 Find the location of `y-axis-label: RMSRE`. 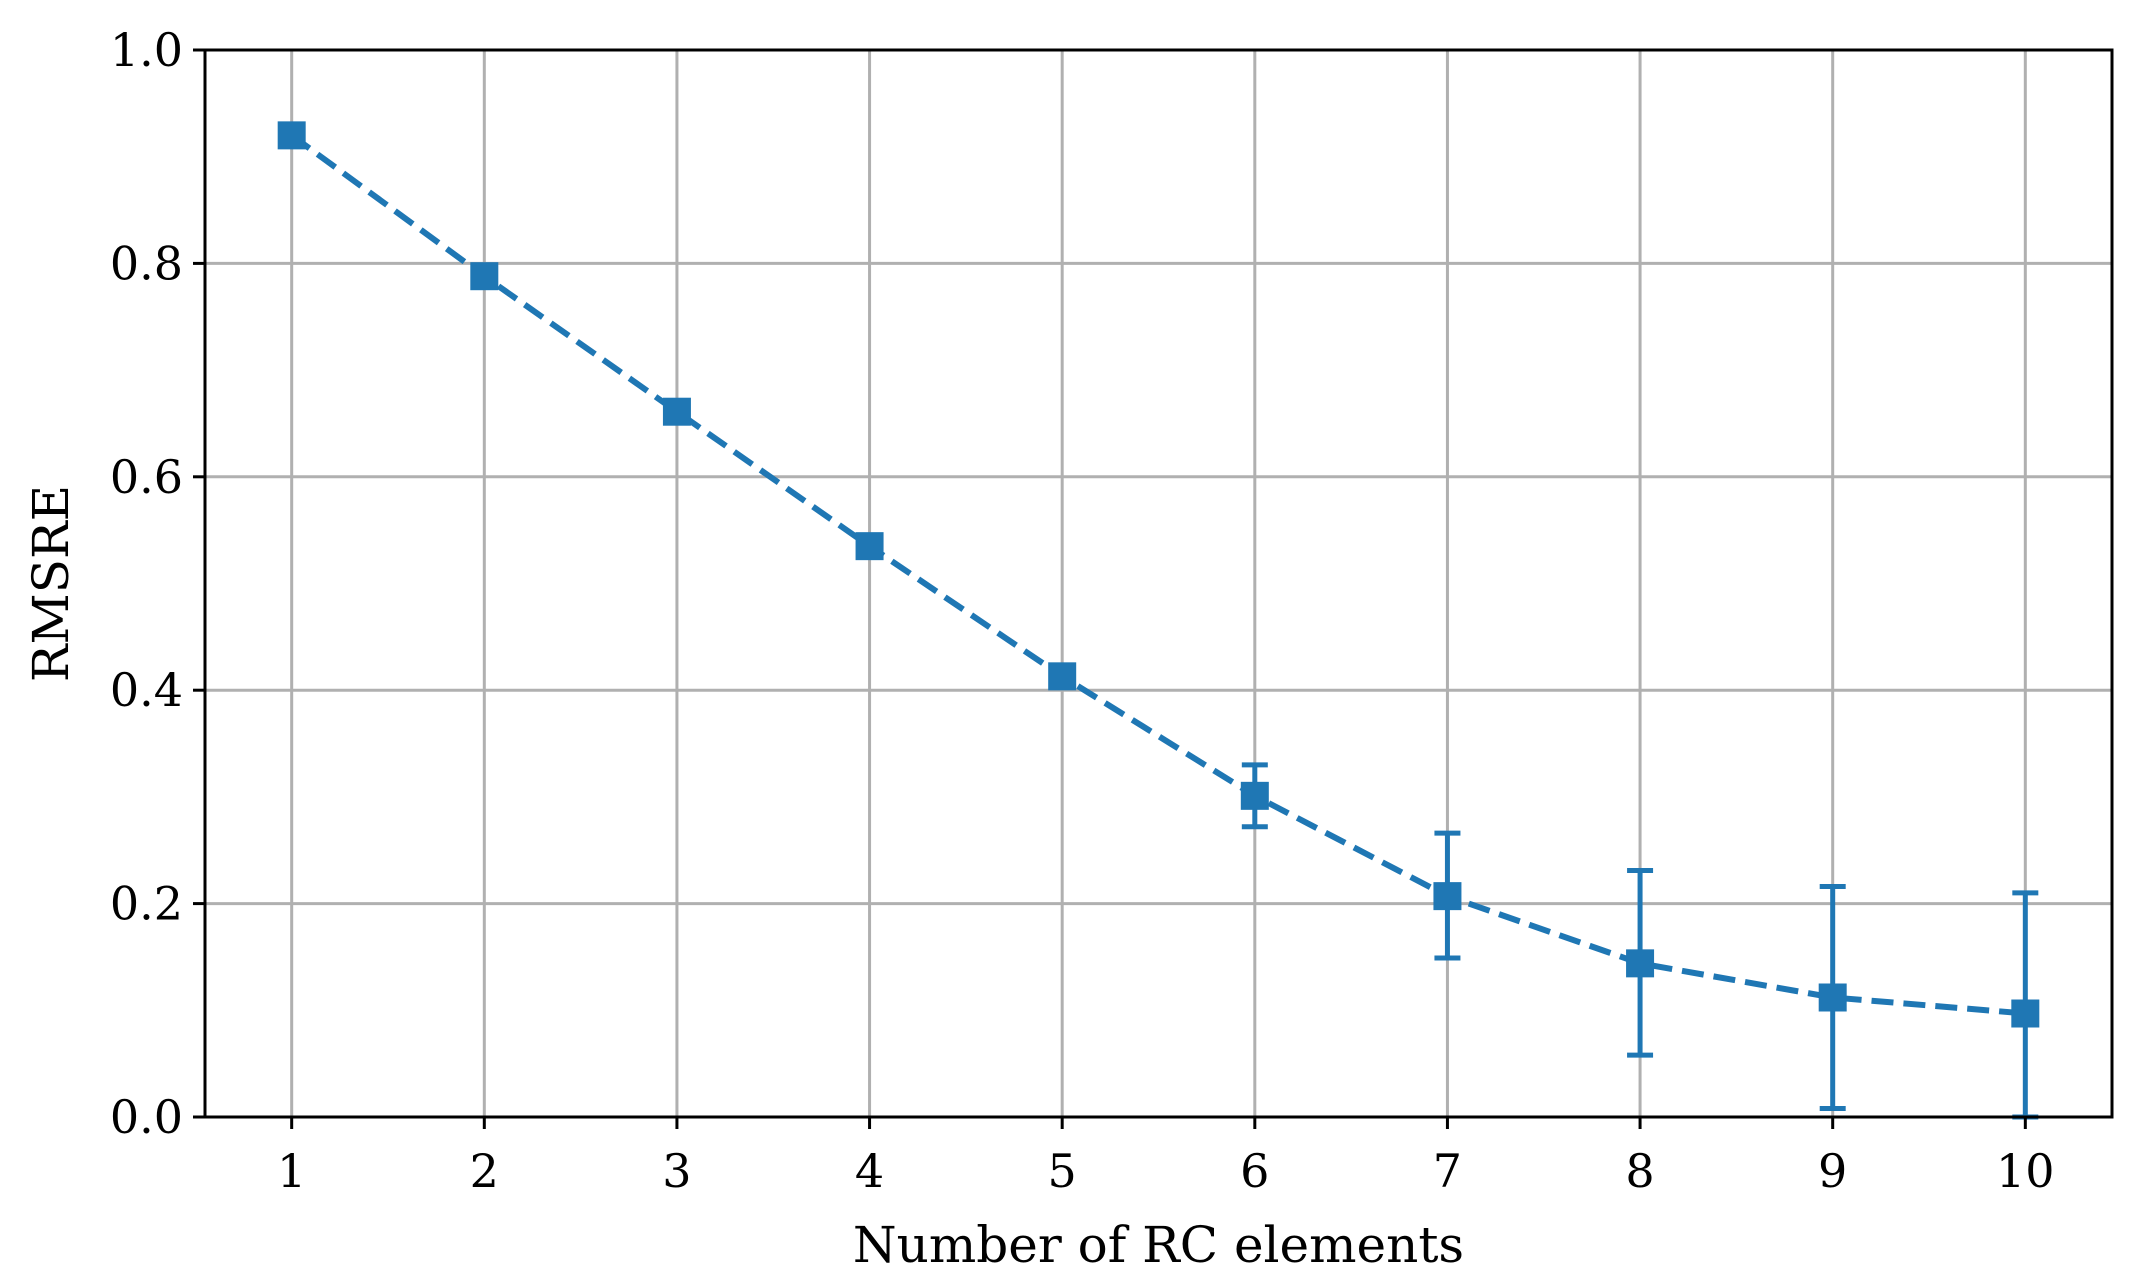

y-axis-label: RMSRE is located at coordinates (51, 583).